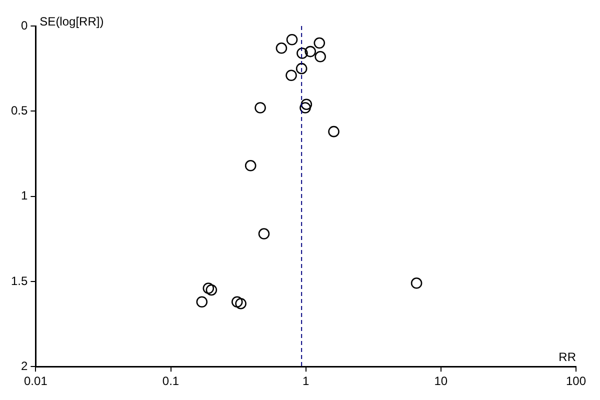 This screenshot has height=400, width=600. I want to click on y-tick-label: 1, so click(24, 195).